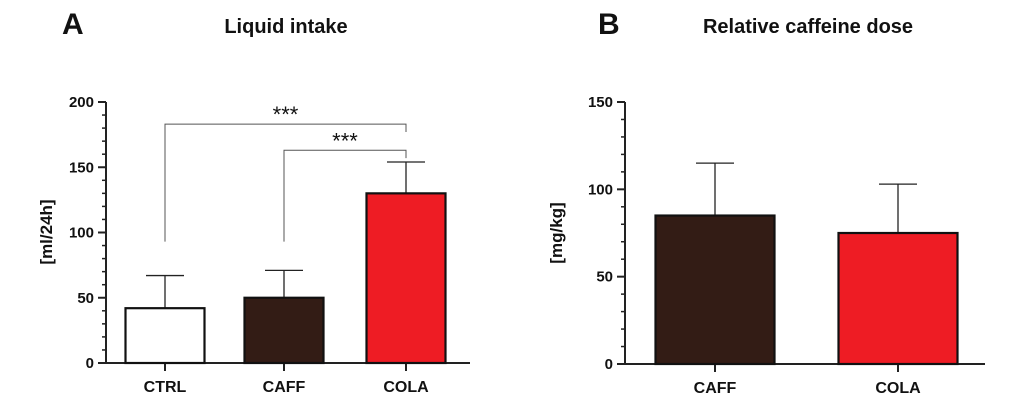  What do you see at coordinates (81, 233) in the screenshot?
I see `panel-a-y-tick-label: 100` at bounding box center [81, 233].